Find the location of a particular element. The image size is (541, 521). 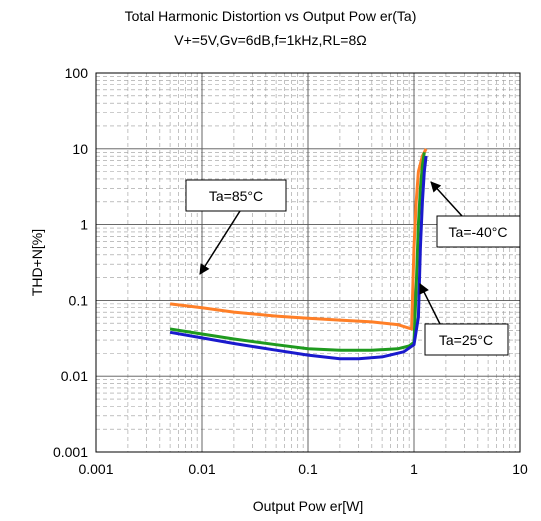

annotation-text-ta25: Ta=25°C is located at coordinates (466, 340).